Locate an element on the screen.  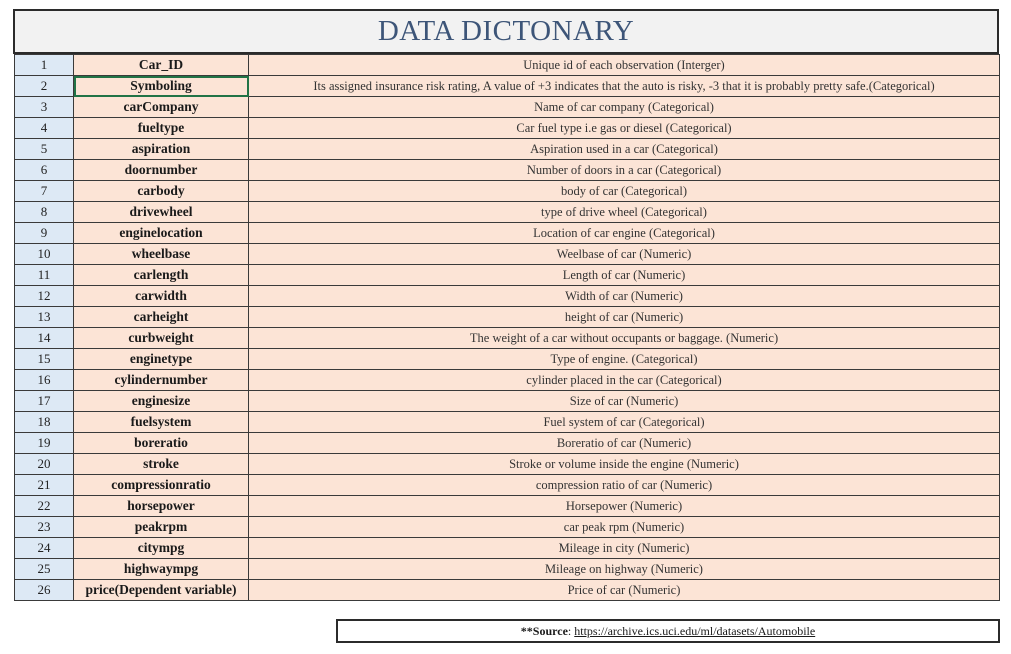
table-row: 25 highwaympg Mileage on highway (Numeric) is located at coordinates (507, 569).